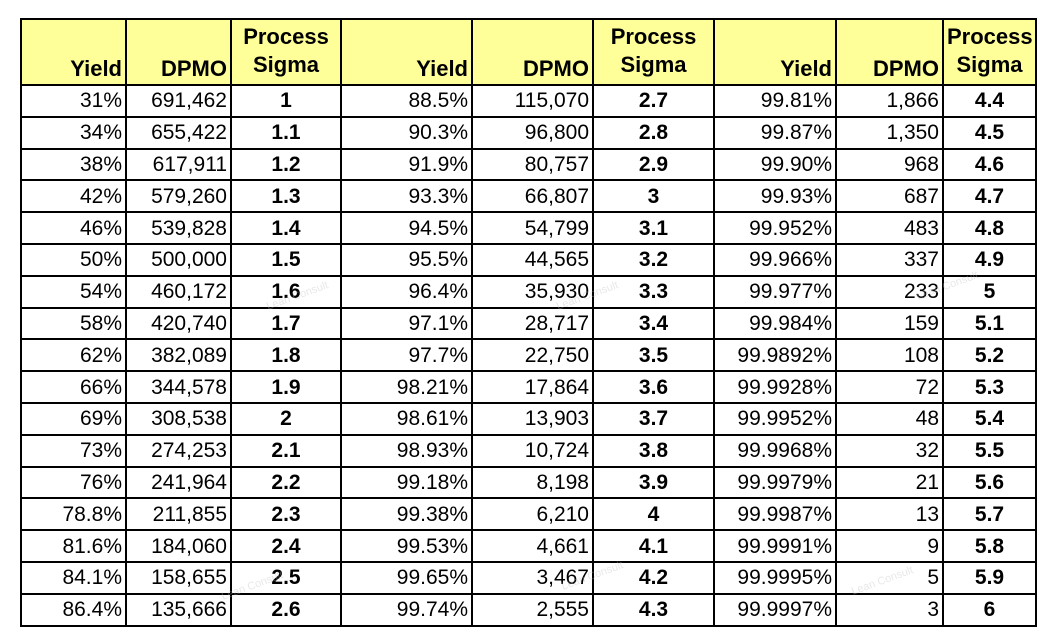 The image size is (1040, 640). Describe the element at coordinates (775, 355) in the screenshot. I see `yield-cell: 99.9892%` at that location.